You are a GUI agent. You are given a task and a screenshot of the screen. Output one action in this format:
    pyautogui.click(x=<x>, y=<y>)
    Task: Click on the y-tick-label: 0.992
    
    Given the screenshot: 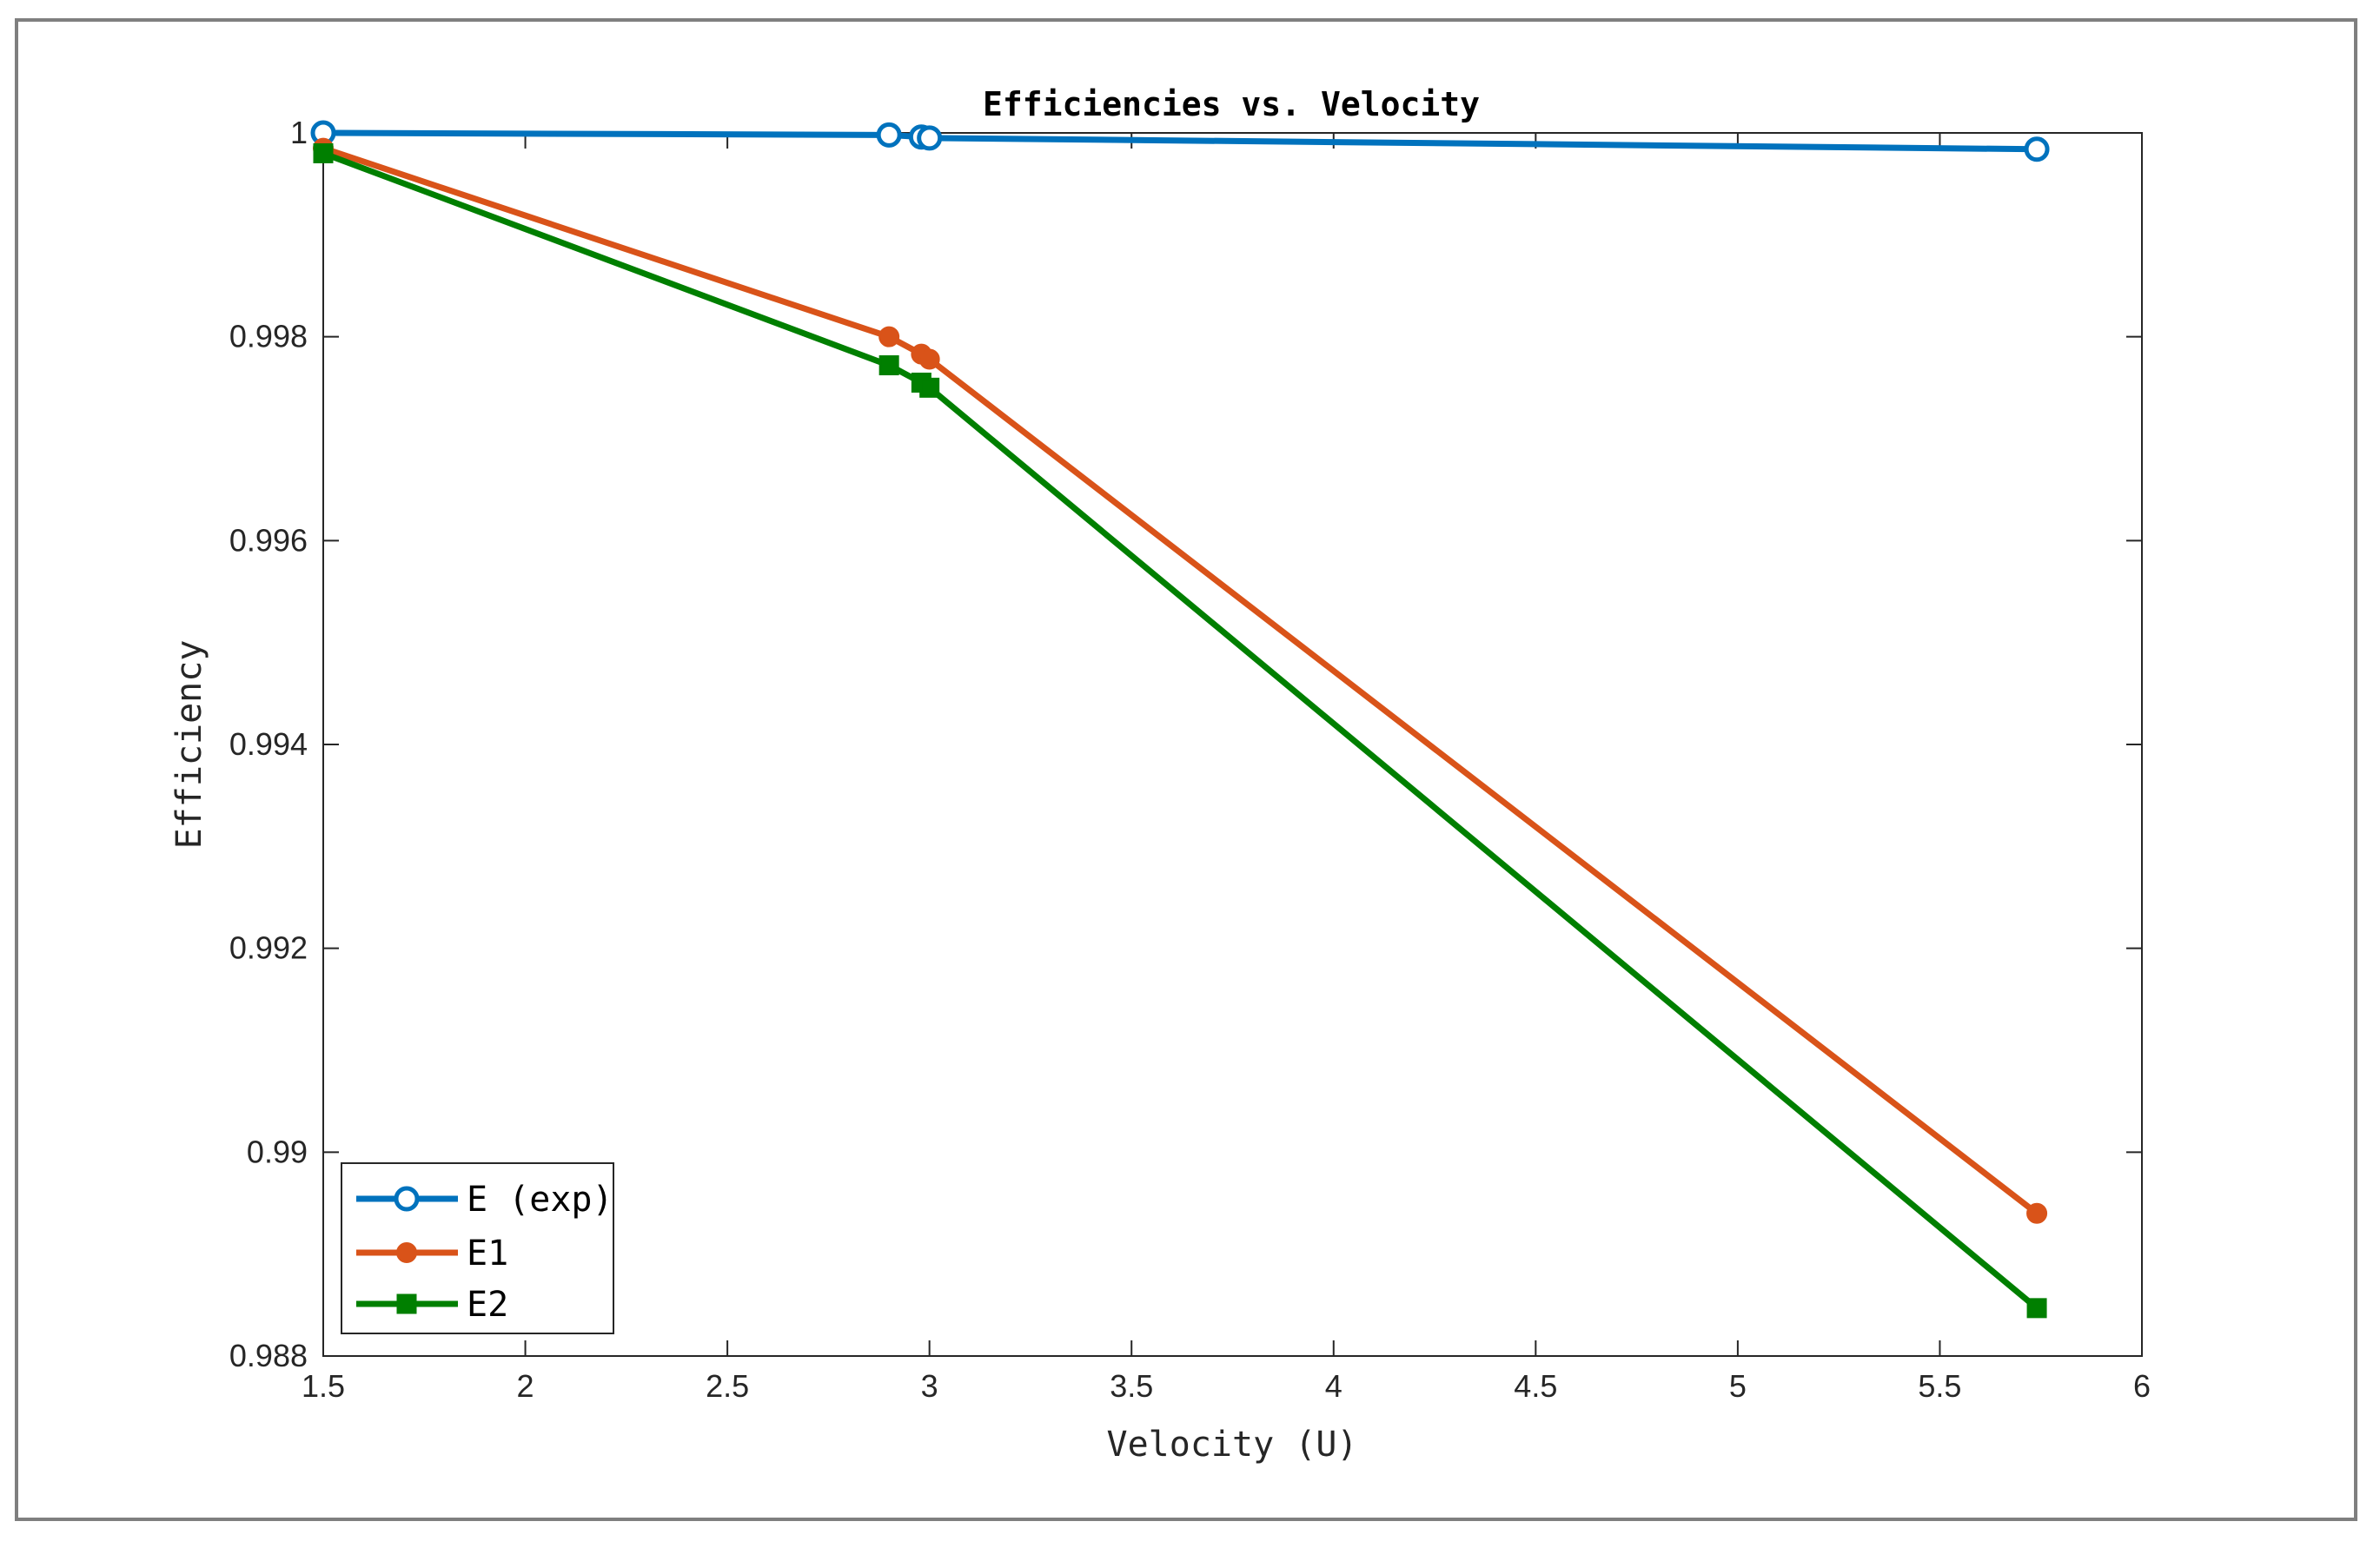 What is the action you would take?
    pyautogui.click(x=268, y=948)
    